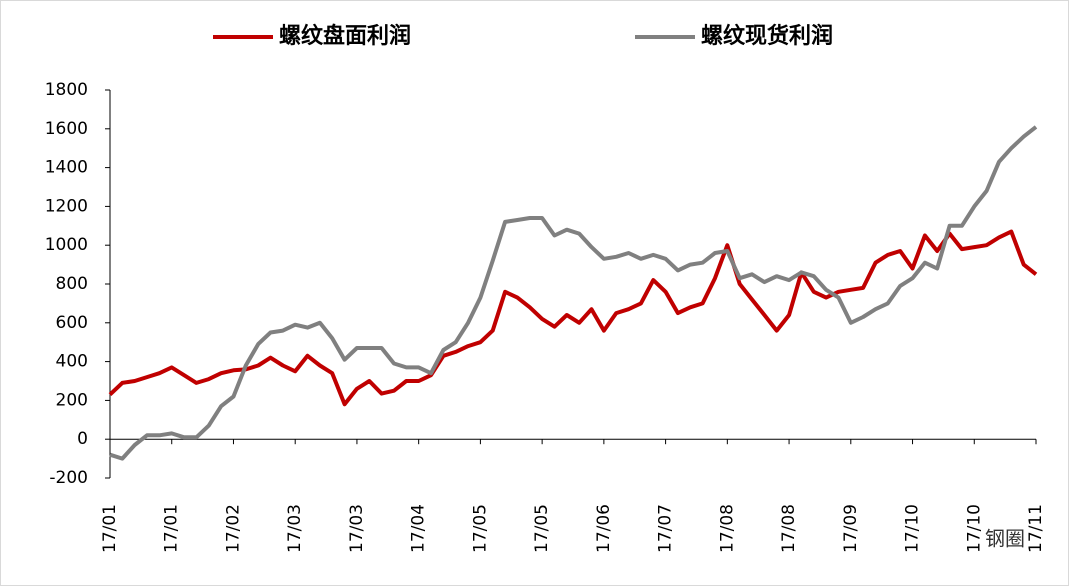 This screenshot has height=586, width=1069. I want to click on y-tick-label: 1000, so click(66, 245).